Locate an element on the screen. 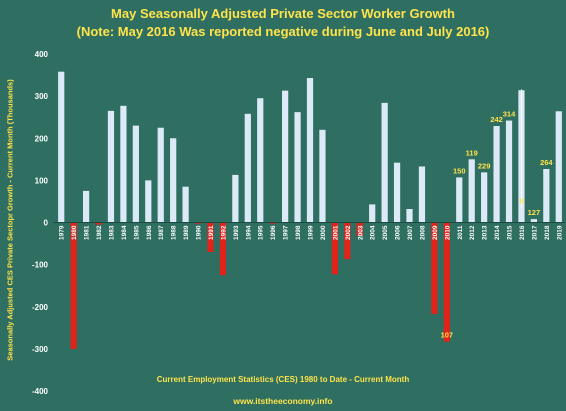  bar-2003 is located at coordinates (359, 229).